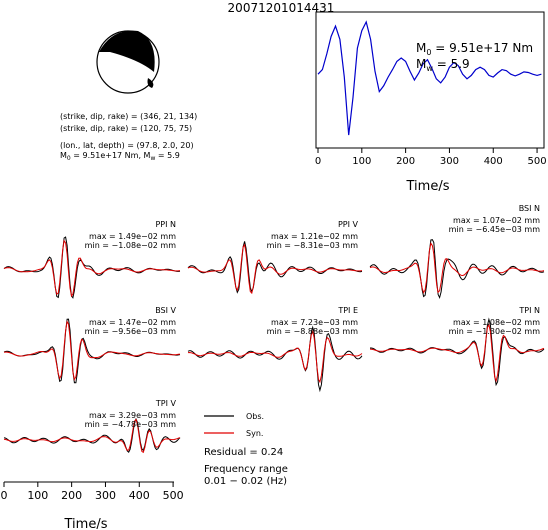 The width and height of the screenshot is (548, 530). What do you see at coordinates (131, 424) in the screenshot?
I see `min-amplitude: min = −4.78e−03 mm` at bounding box center [131, 424].